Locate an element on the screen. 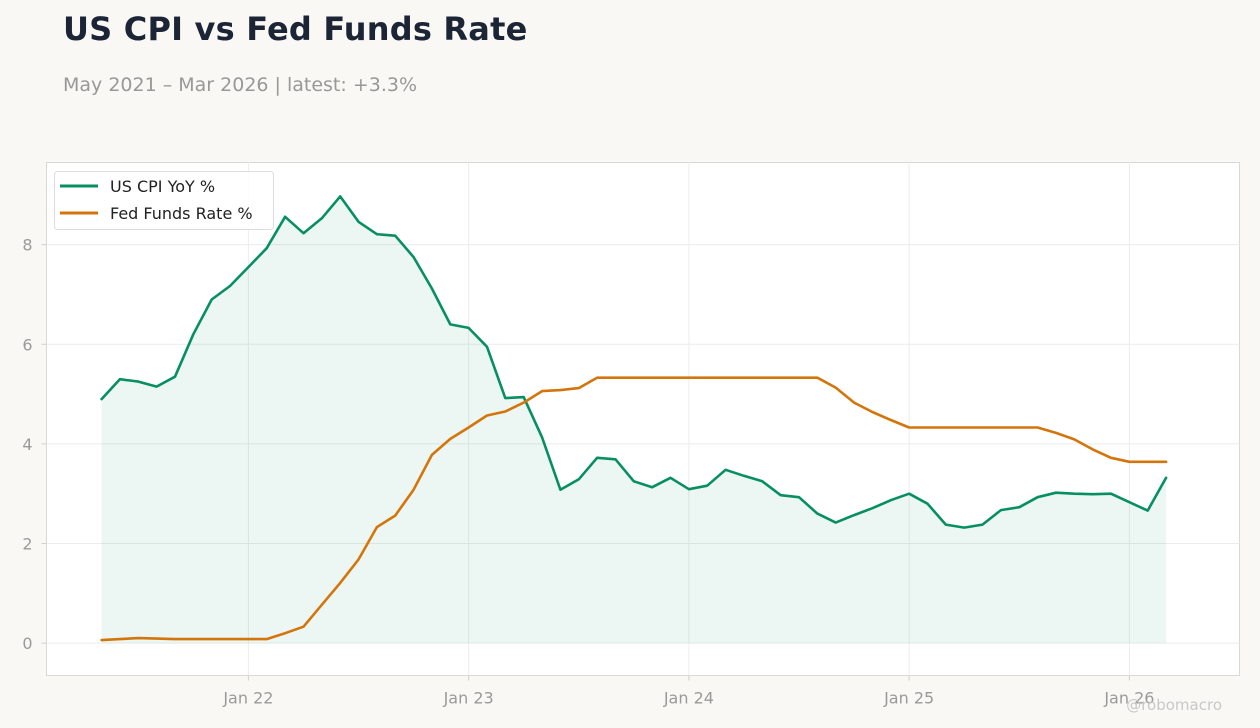 The height and width of the screenshot is (728, 1260). x-tick-label: Jan 22 is located at coordinates (247, 698).